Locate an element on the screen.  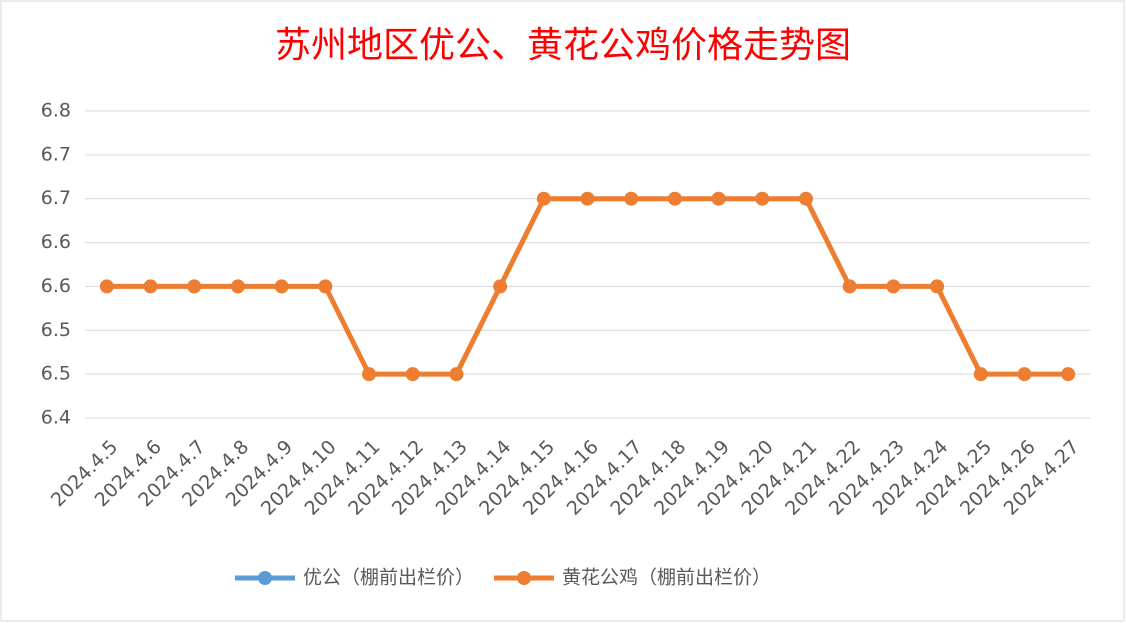
y-tick-label: 6.4 is located at coordinates (56, 418).